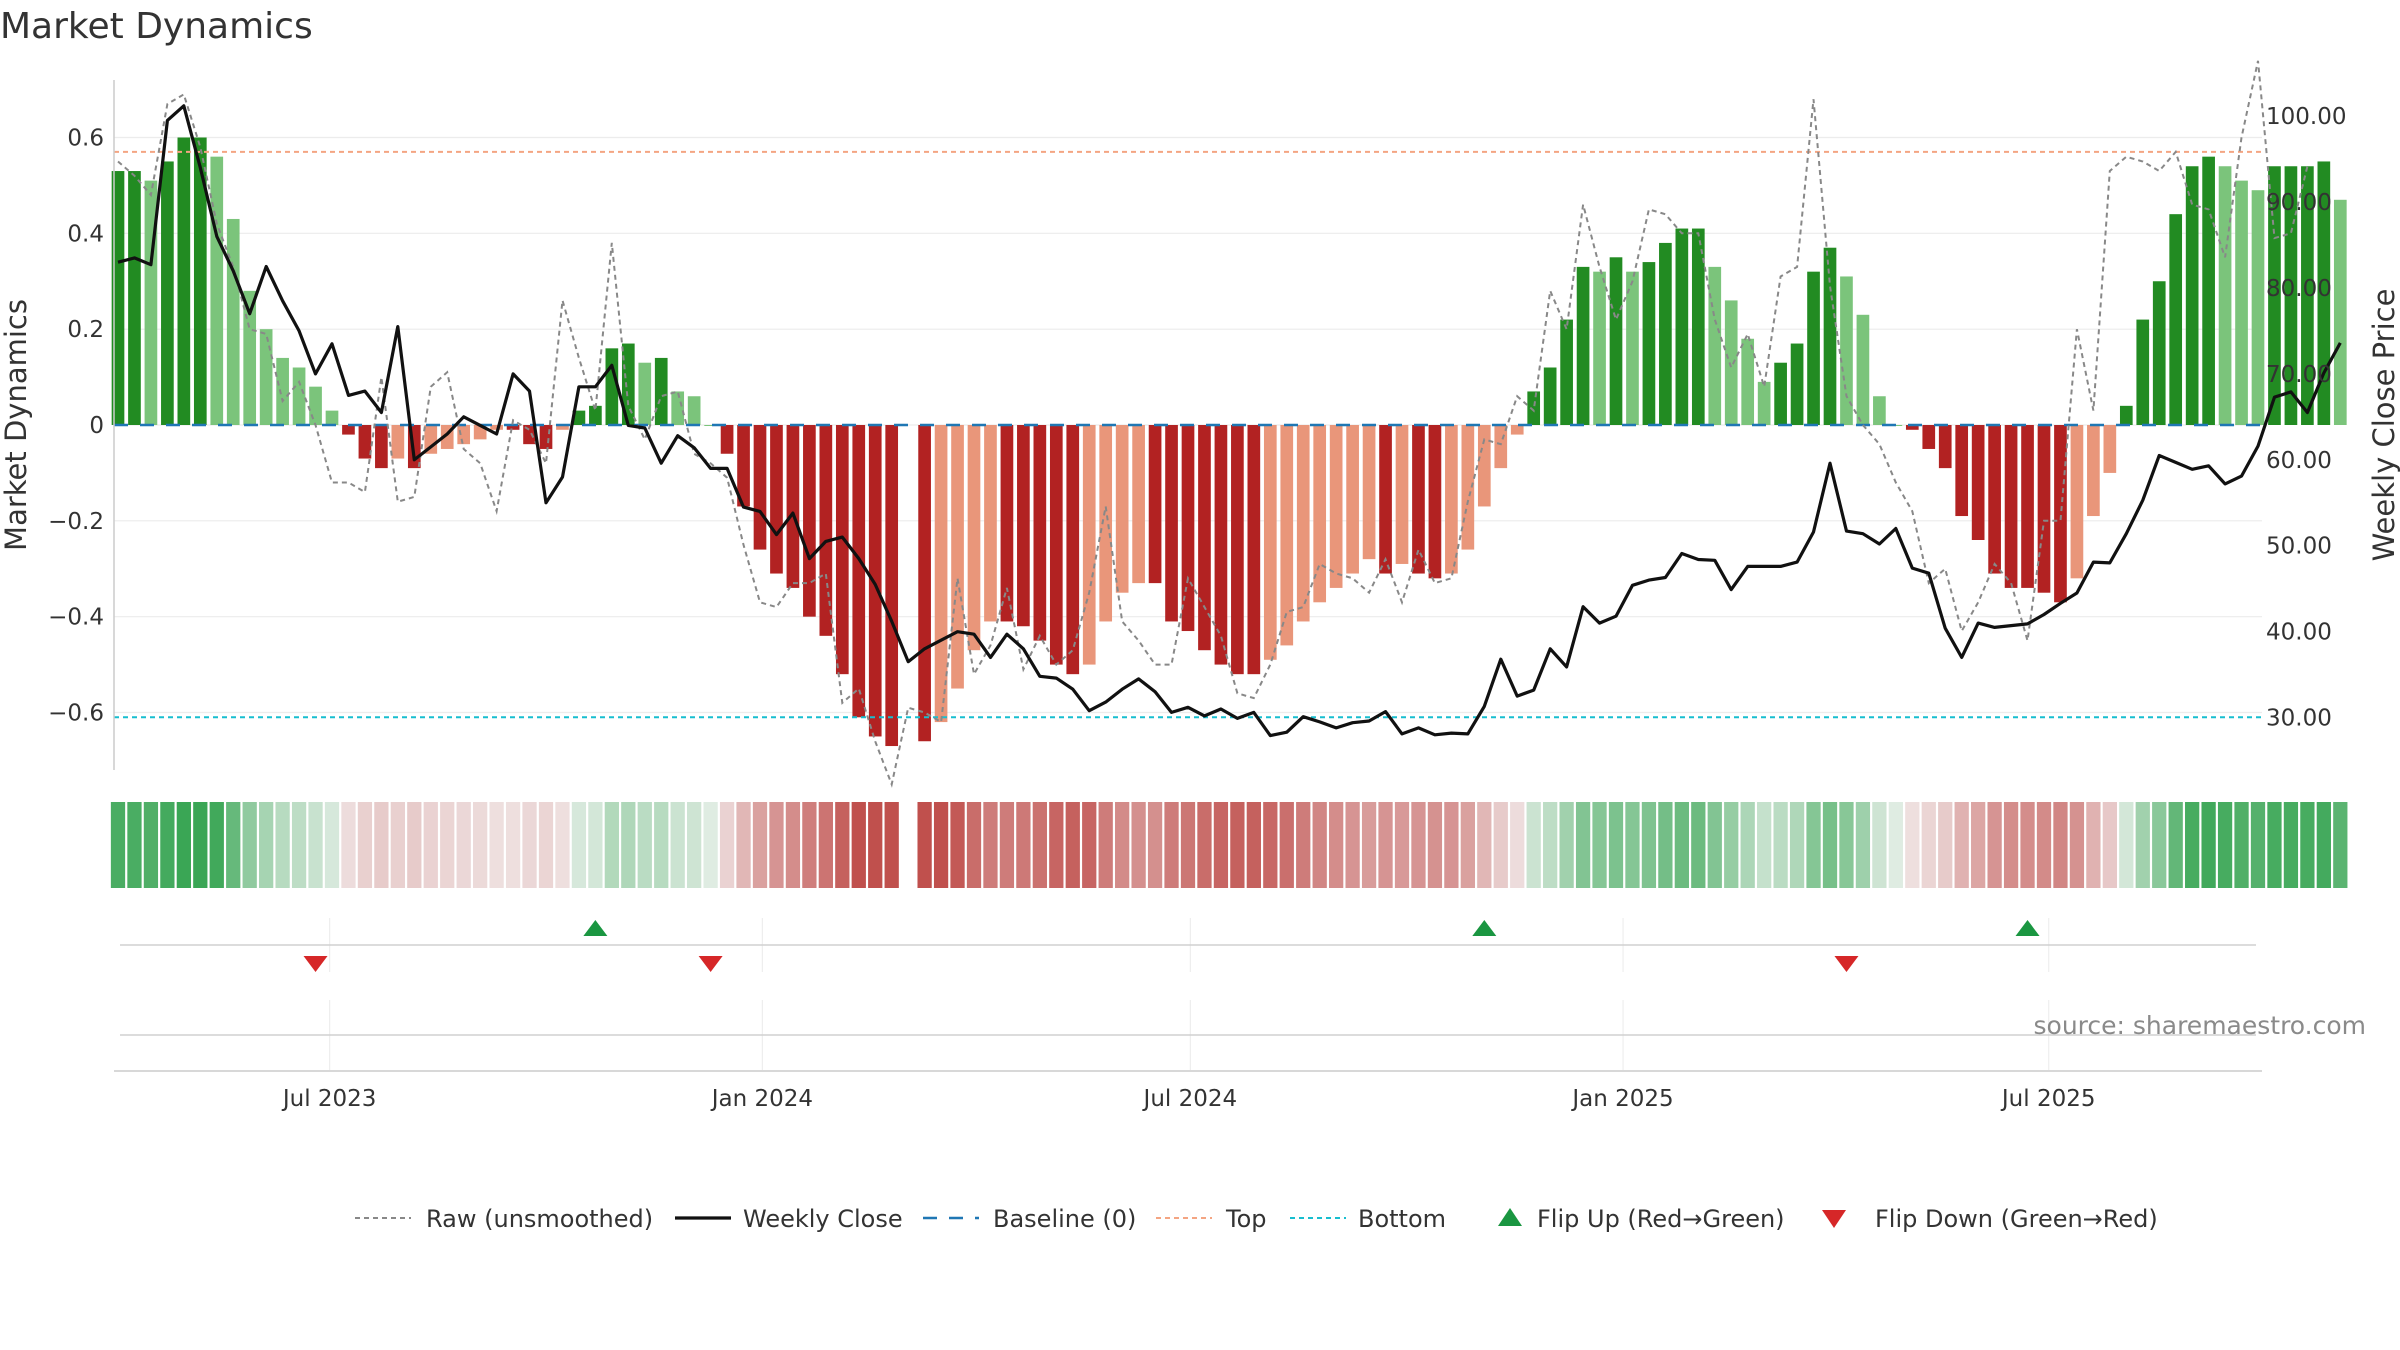 The width and height of the screenshot is (2400, 1350). I want to click on legend-label-flip-down: Flip Down (Green→Red), so click(2016, 1219).